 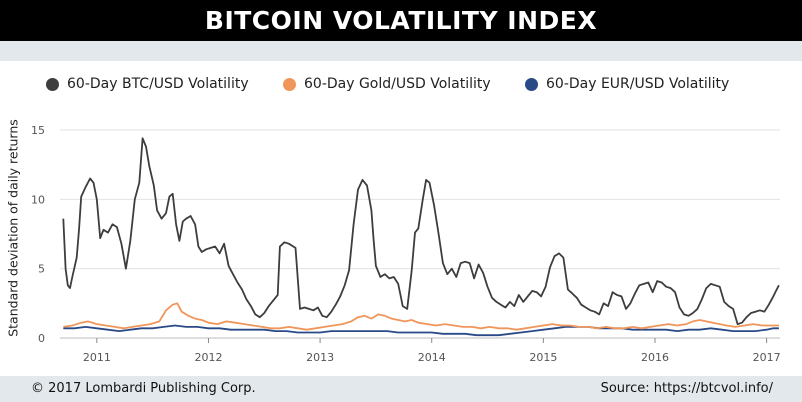 I want to click on x-tick-label: 2015, so click(x=543, y=357).